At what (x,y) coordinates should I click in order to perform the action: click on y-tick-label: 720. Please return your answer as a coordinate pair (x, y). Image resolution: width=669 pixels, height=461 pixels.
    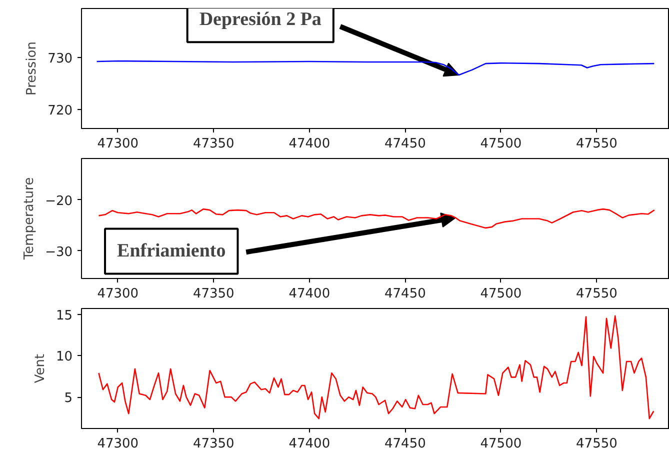
    Looking at the image, I should click on (60, 110).